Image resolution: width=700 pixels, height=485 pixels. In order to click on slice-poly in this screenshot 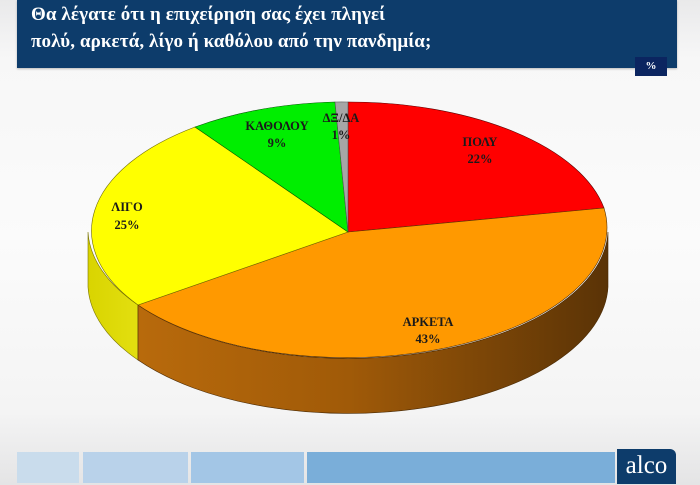, I will do `click(476, 167)`.